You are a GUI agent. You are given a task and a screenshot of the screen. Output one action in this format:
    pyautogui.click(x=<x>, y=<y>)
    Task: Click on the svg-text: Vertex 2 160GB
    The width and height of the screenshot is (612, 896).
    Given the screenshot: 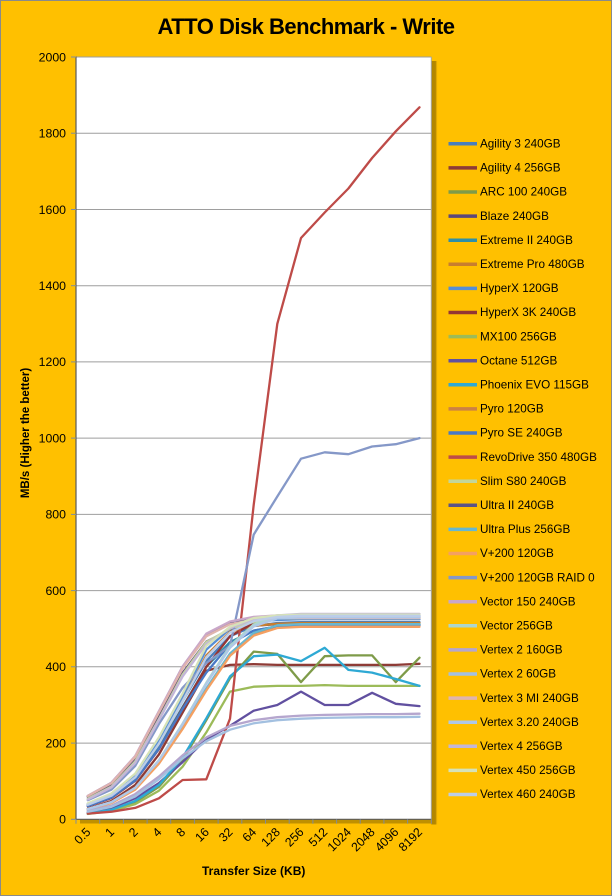 What is the action you would take?
    pyautogui.click(x=521, y=650)
    